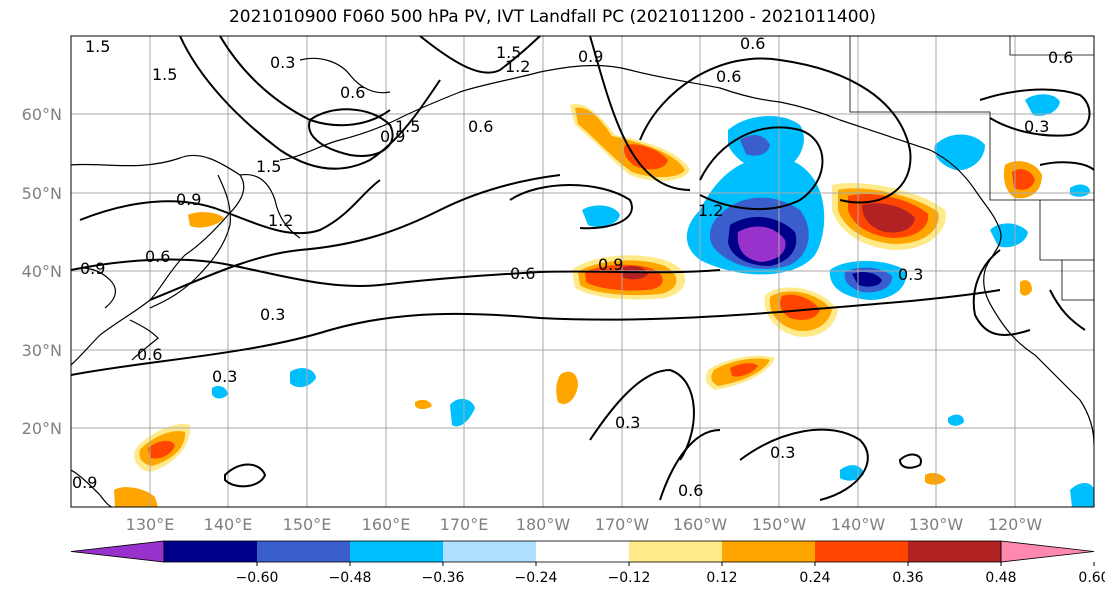 This screenshot has height=601, width=1105. Describe the element at coordinates (464, 524) in the screenshot. I see `lon-label: 170°E` at that location.